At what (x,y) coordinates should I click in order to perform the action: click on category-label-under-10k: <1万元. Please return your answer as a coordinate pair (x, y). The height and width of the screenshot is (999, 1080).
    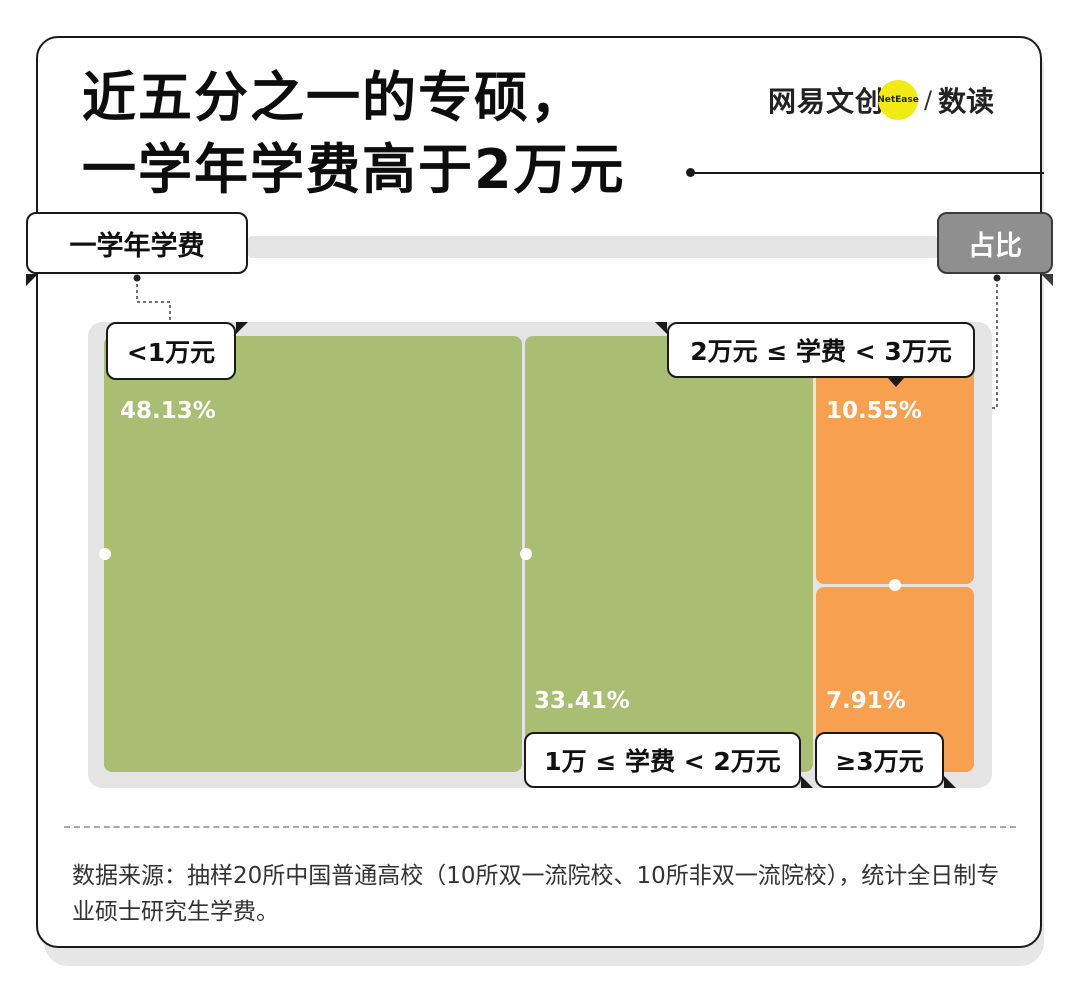
    Looking at the image, I should click on (171, 351).